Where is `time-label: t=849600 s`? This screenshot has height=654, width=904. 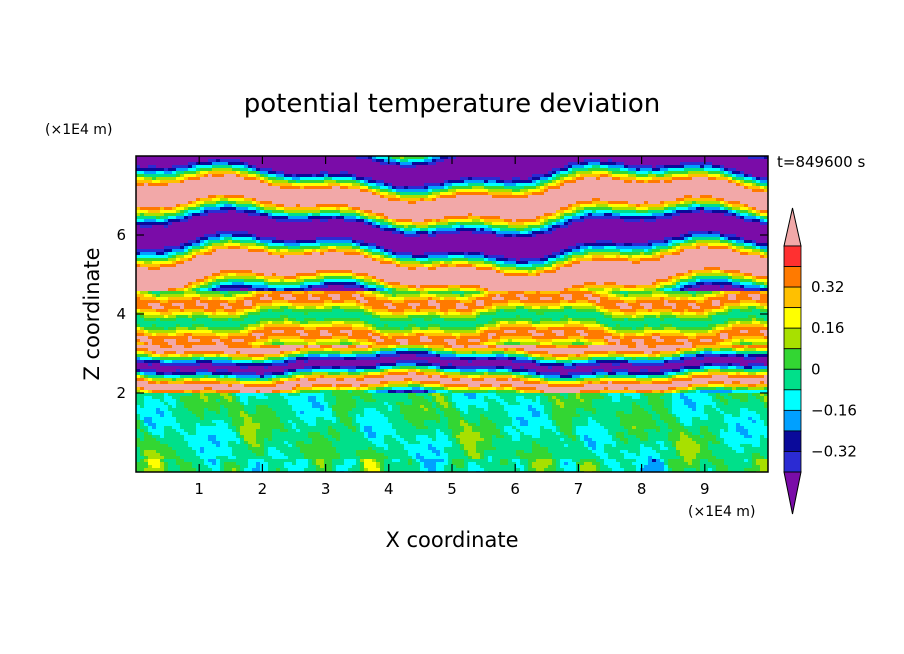
time-label: t=849600 s is located at coordinates (821, 162).